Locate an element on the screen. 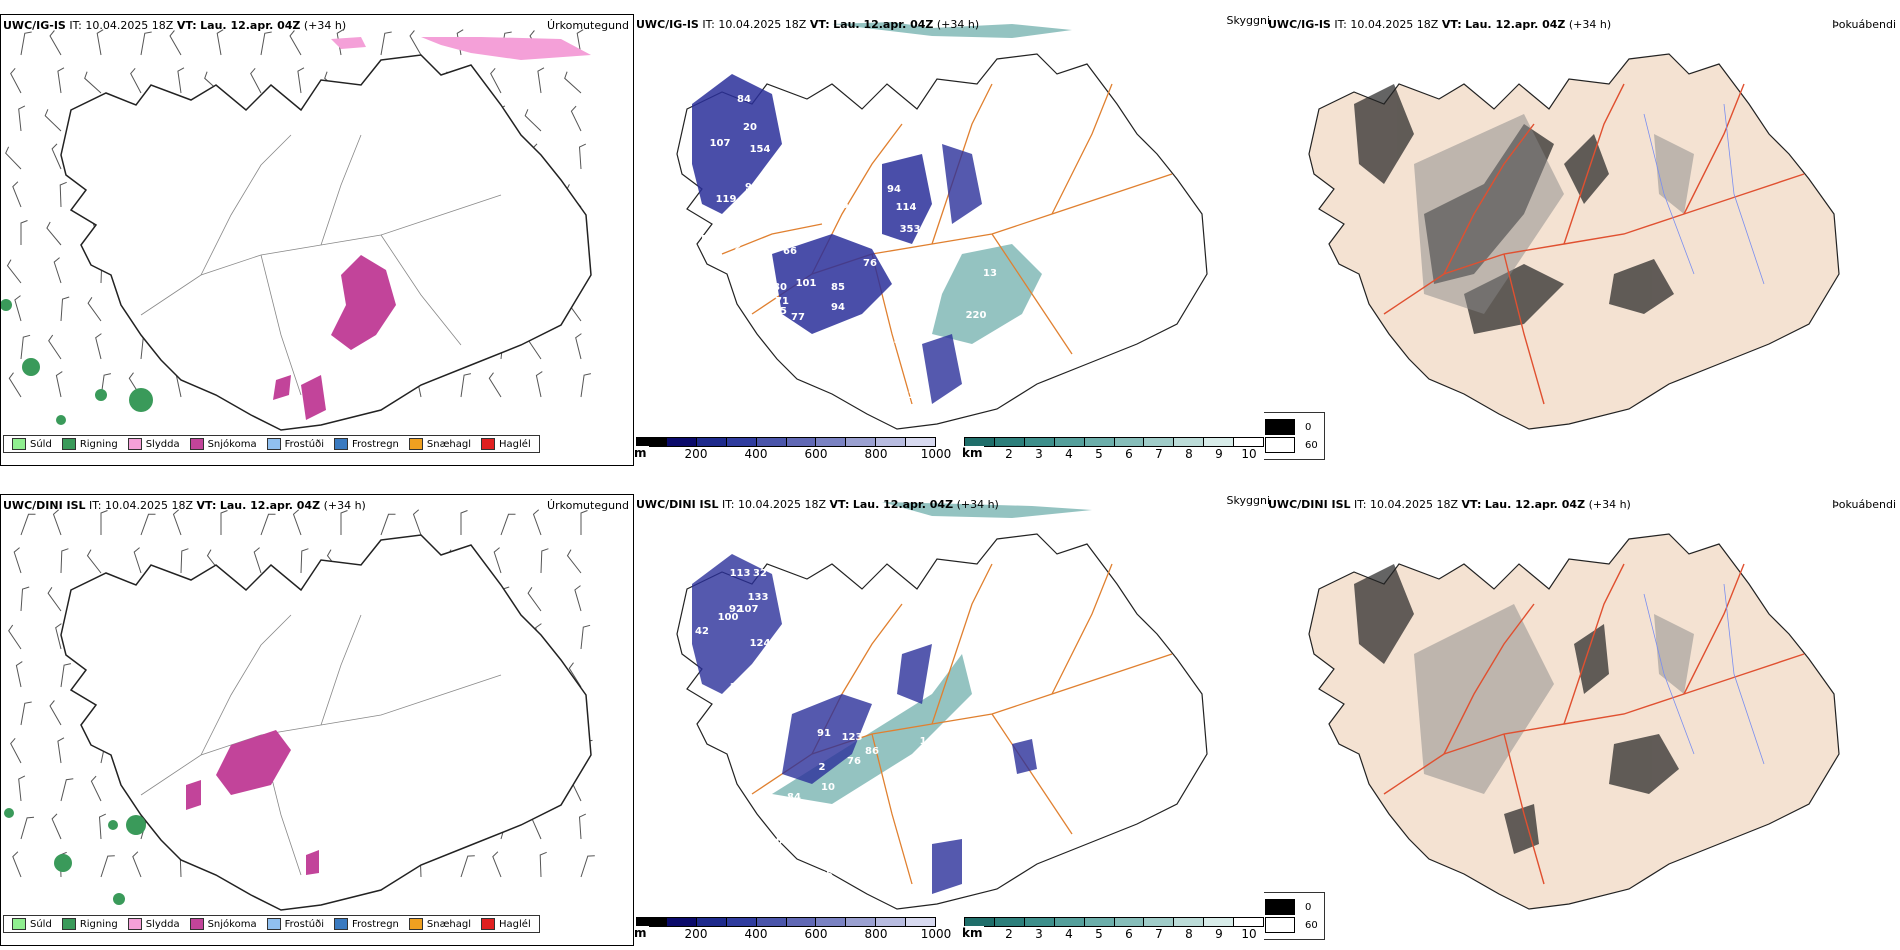 Image resolution: width=1900 pixels, height=950 pixels. legend-label: Súld is located at coordinates (41, 924).